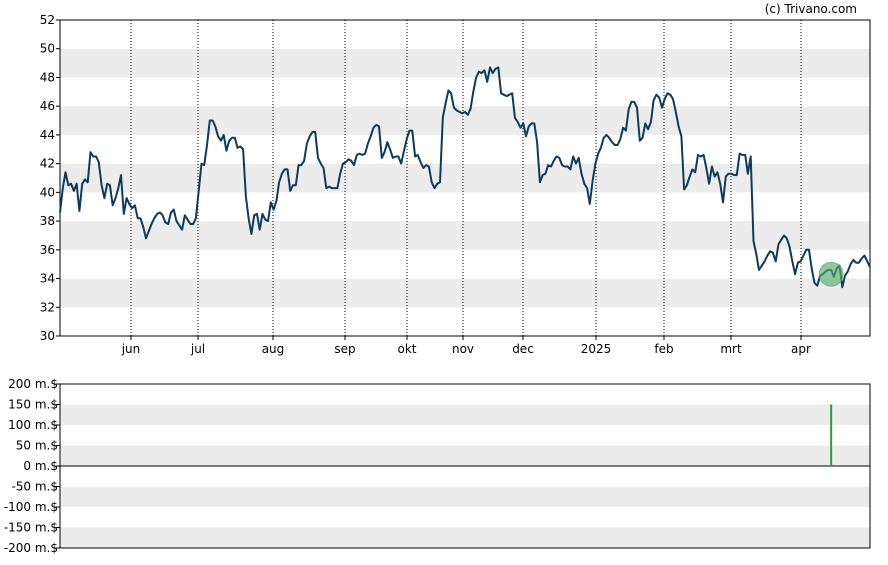  Describe the element at coordinates (811, 9) in the screenshot. I see `watermark: (c) Trivano.com` at that location.